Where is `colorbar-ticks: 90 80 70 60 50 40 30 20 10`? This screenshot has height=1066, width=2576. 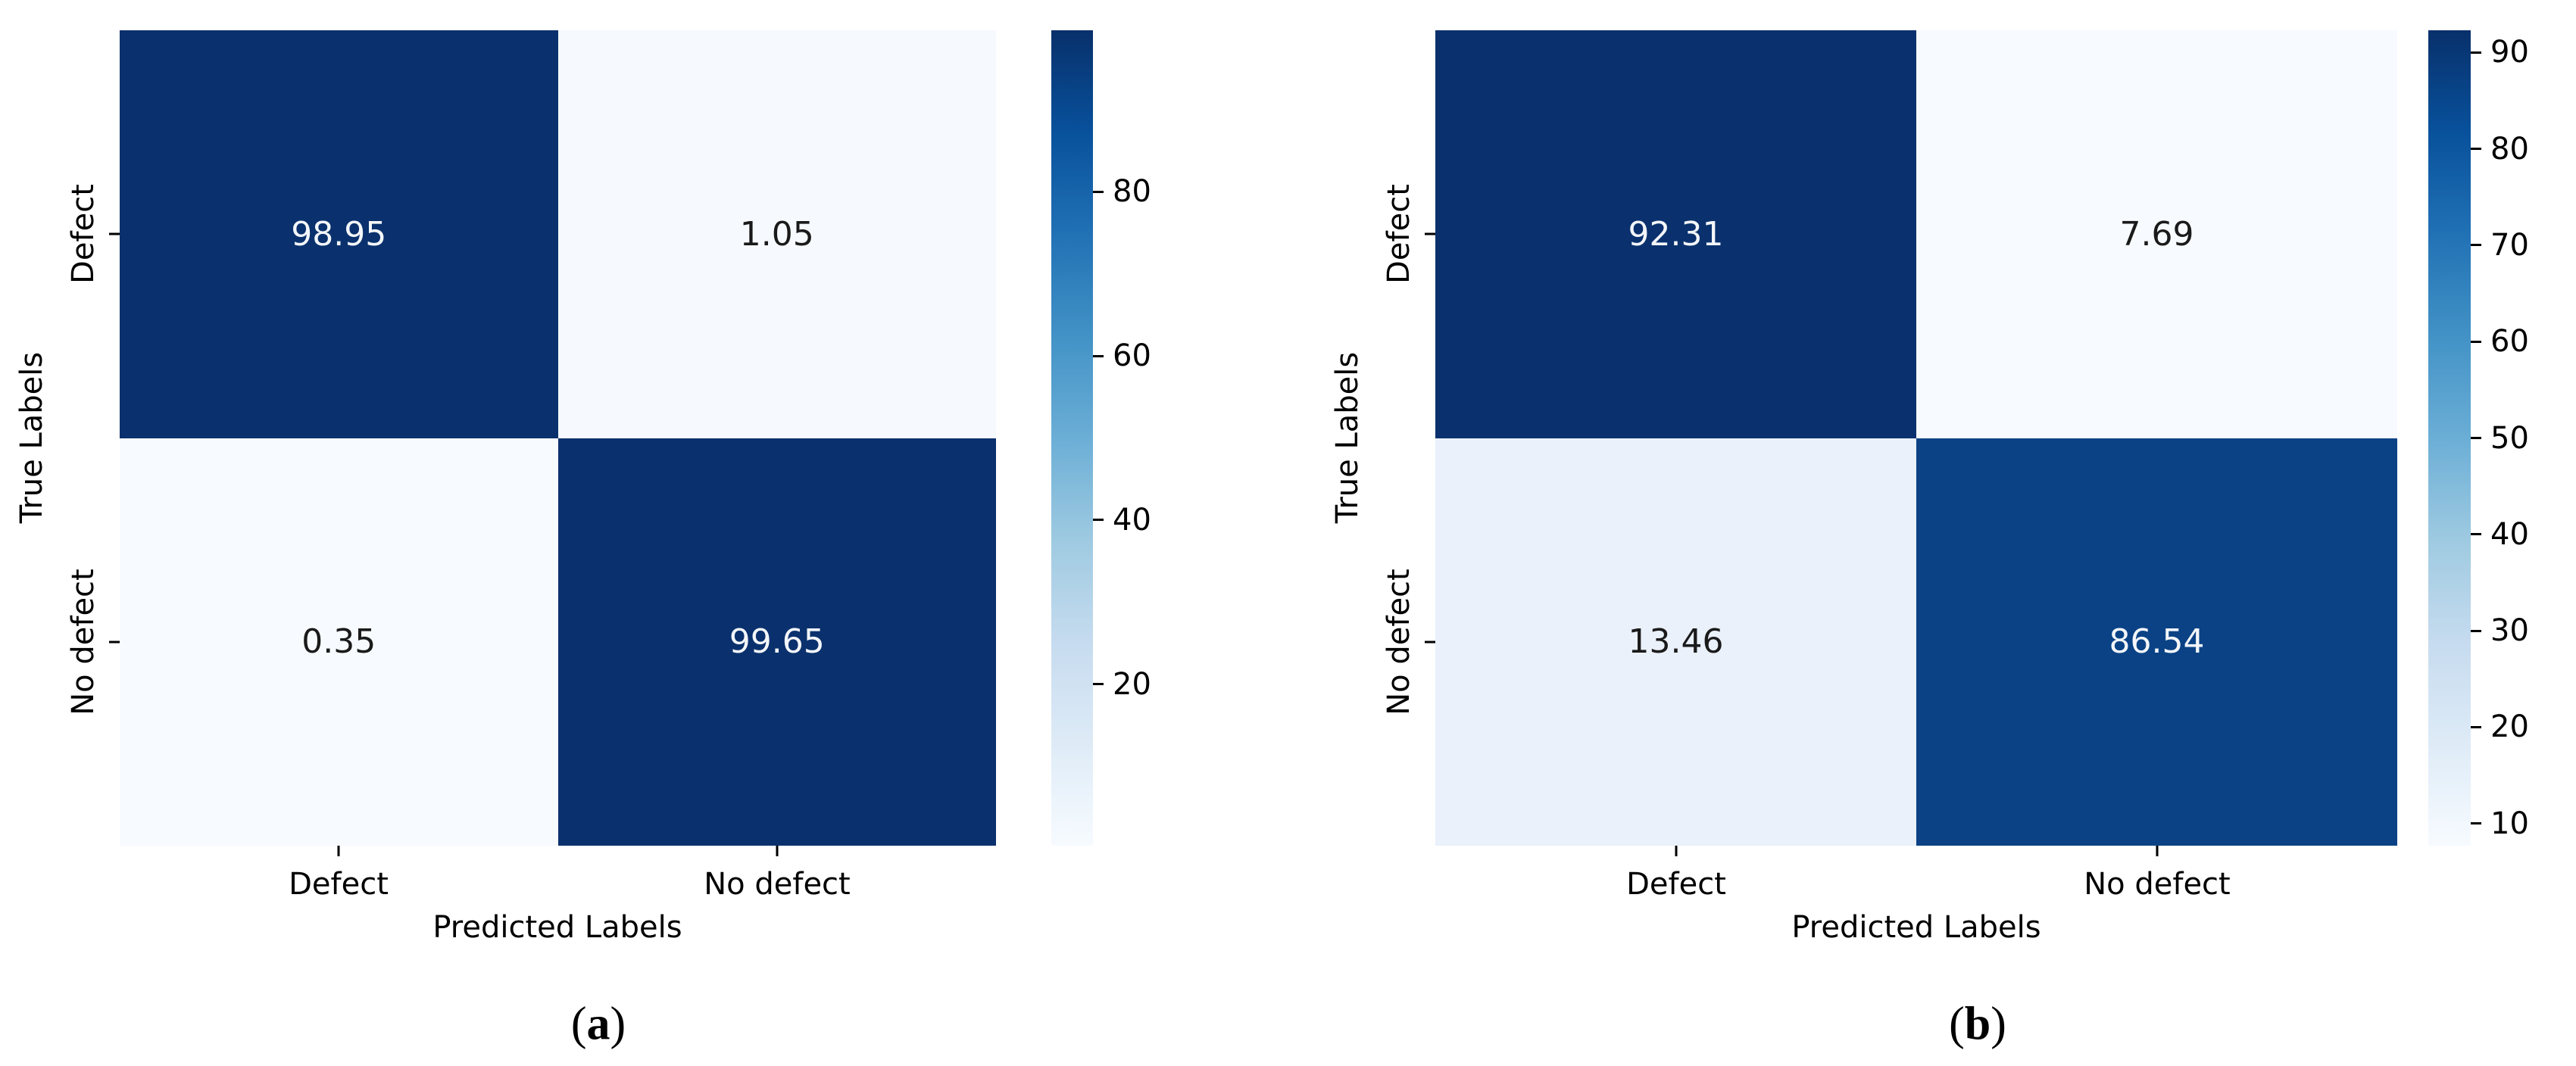 colorbar-ticks: 90 80 70 60 50 40 30 20 10 is located at coordinates (2479, 438).